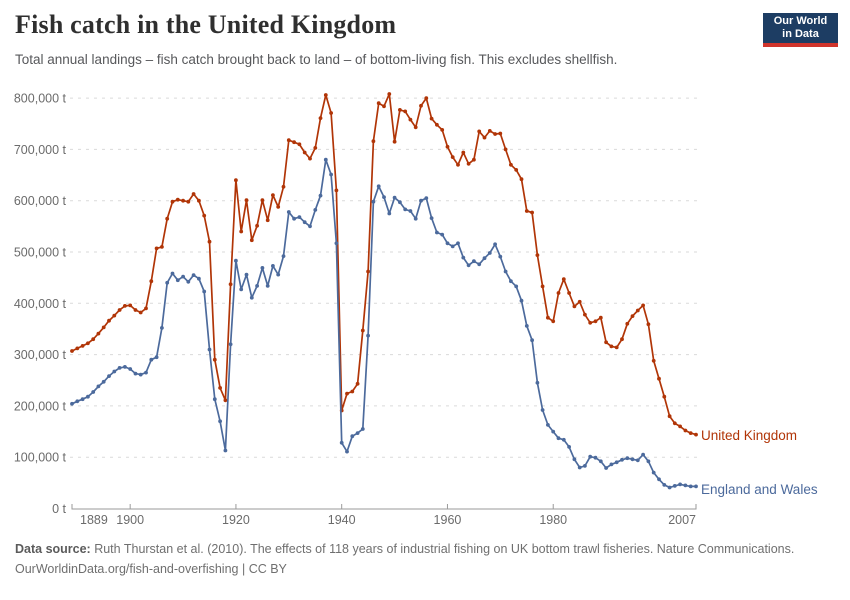 The width and height of the screenshot is (850, 600). Describe the element at coordinates (800, 30) in the screenshot. I see `owid-logo: Our World in Data` at that location.